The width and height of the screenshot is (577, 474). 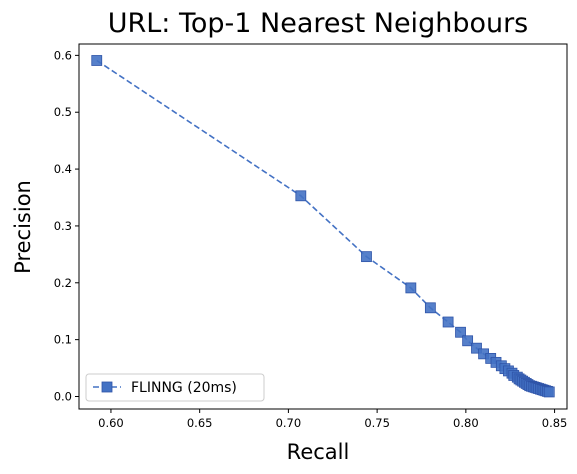 I want to click on y-tick-label: 0.0, so click(x=63, y=396).